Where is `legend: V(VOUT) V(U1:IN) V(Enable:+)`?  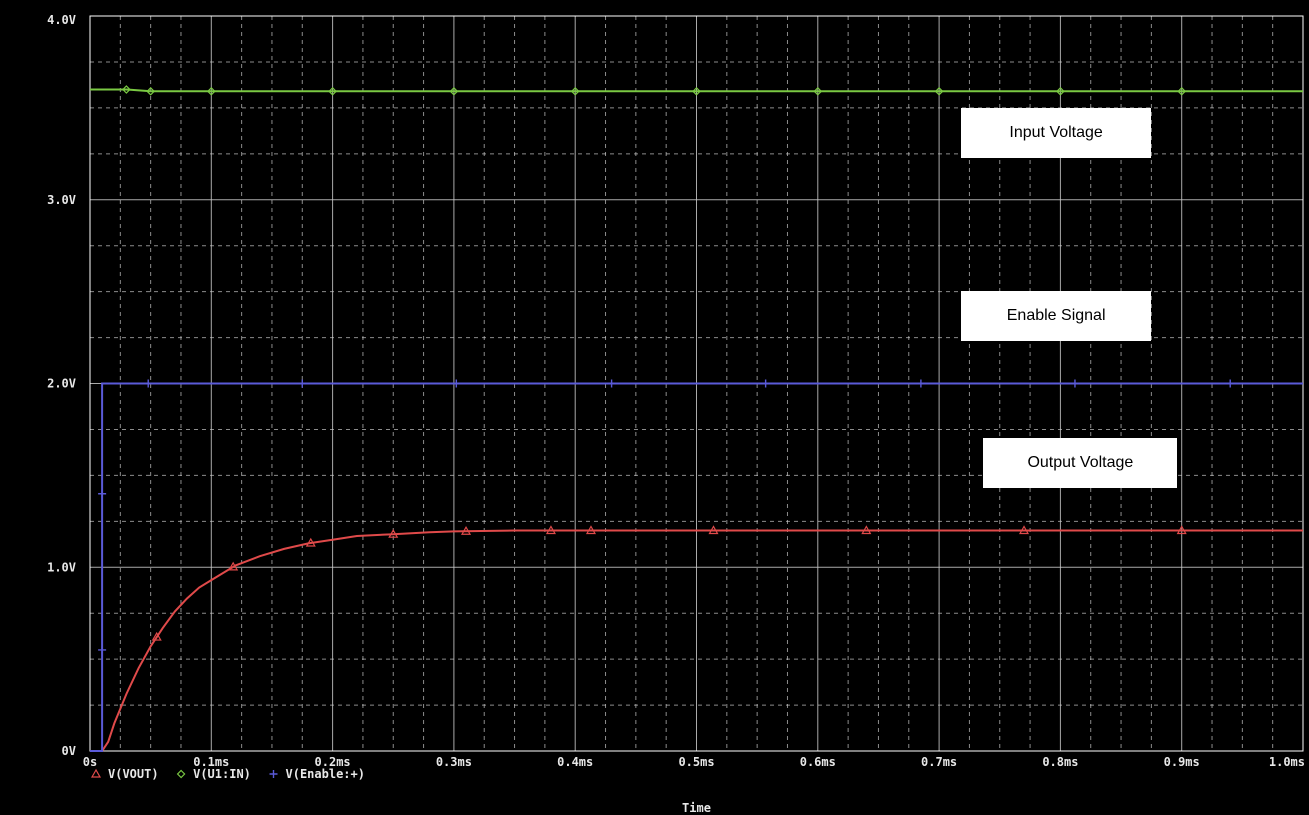
legend: V(VOUT) V(U1:IN) V(Enable:+) is located at coordinates (227, 774).